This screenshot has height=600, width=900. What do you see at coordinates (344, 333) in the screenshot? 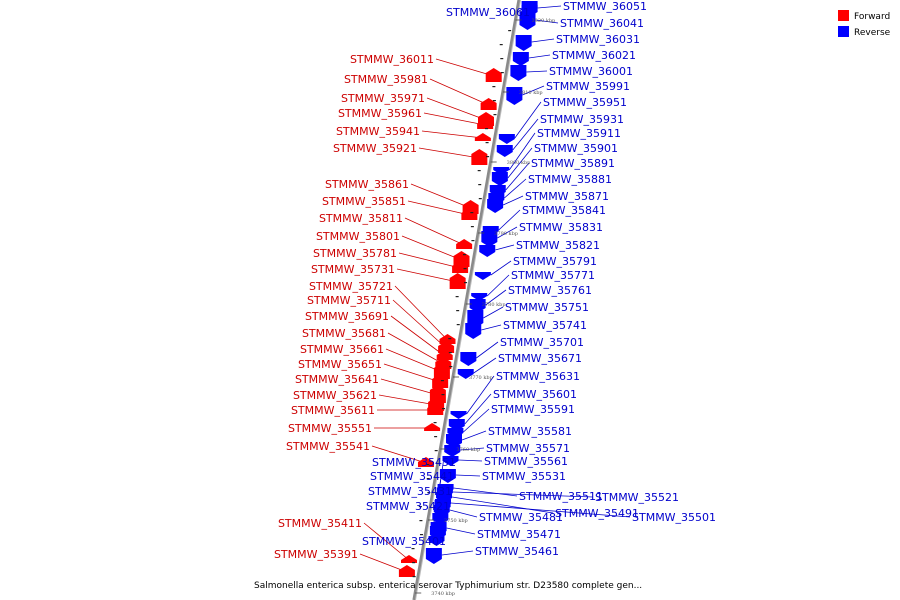
I see `forward-gene-label: STMMW_35681` at bounding box center [344, 333].